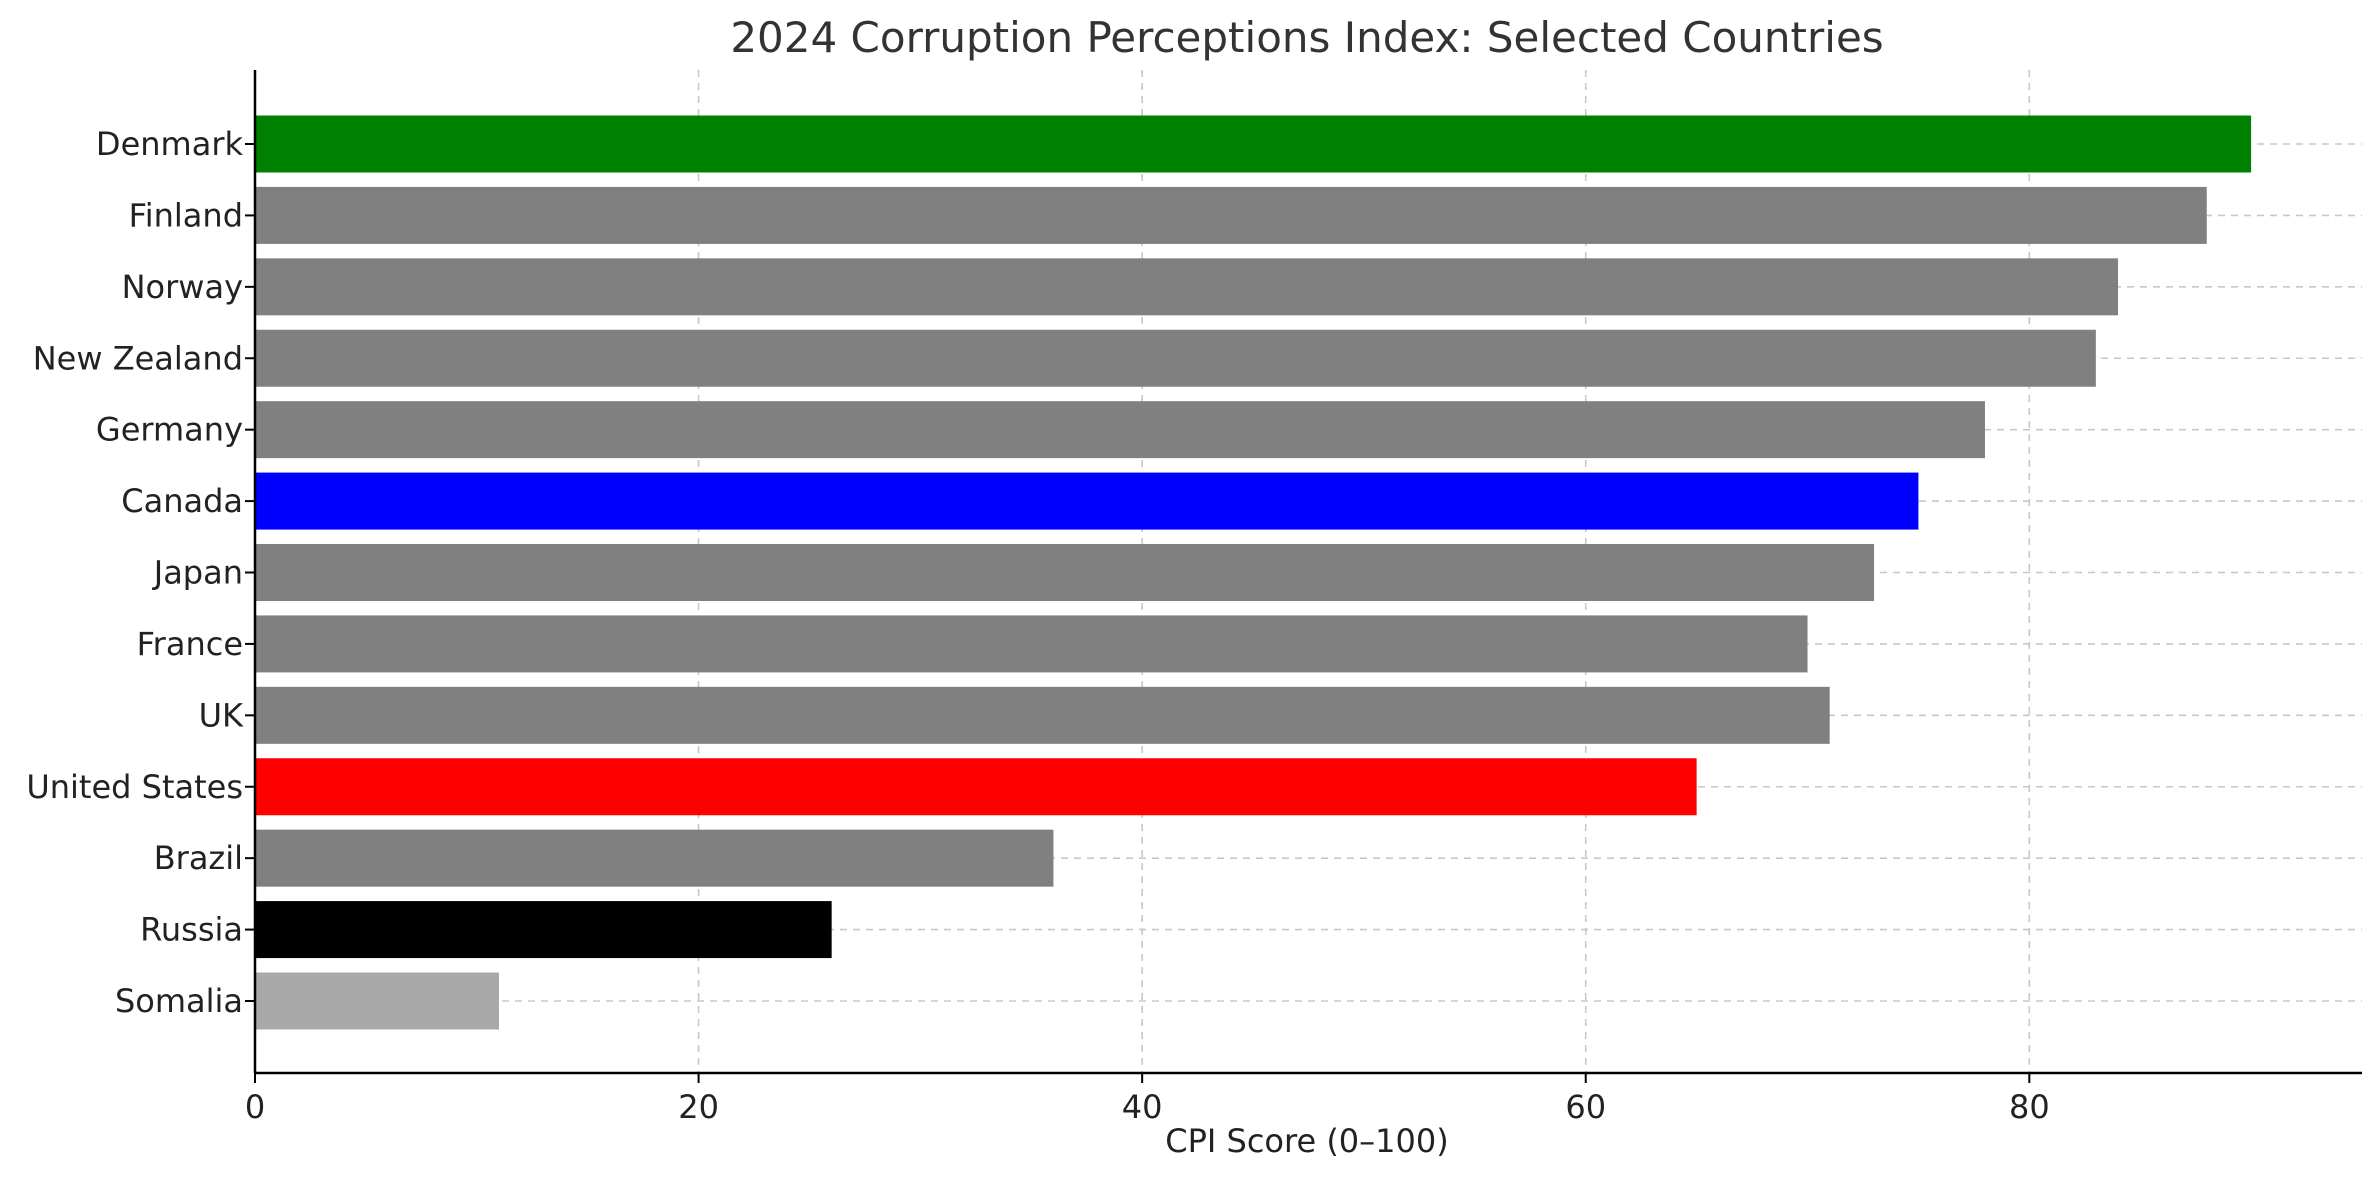 The height and width of the screenshot is (1180, 2379). What do you see at coordinates (976, 787) in the screenshot?
I see `bar-united-states` at bounding box center [976, 787].